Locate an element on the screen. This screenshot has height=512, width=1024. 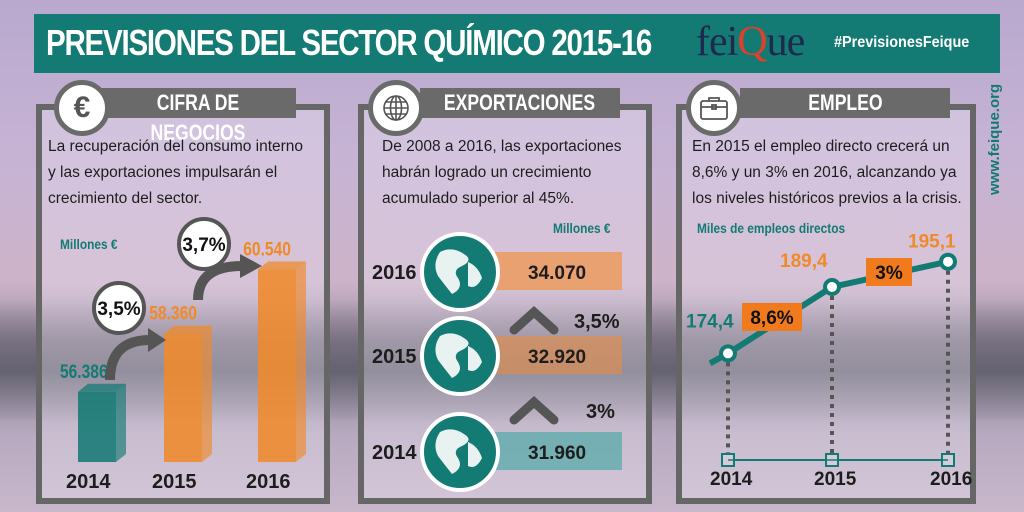
briefcase-glyph is located at coordinates (714, 108).